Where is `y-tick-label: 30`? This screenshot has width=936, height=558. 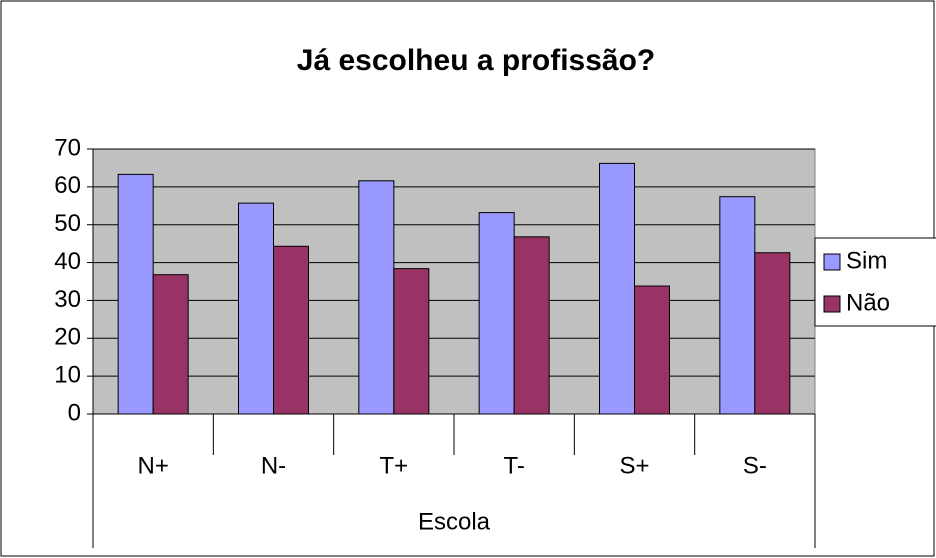 y-tick-label: 30 is located at coordinates (67, 299).